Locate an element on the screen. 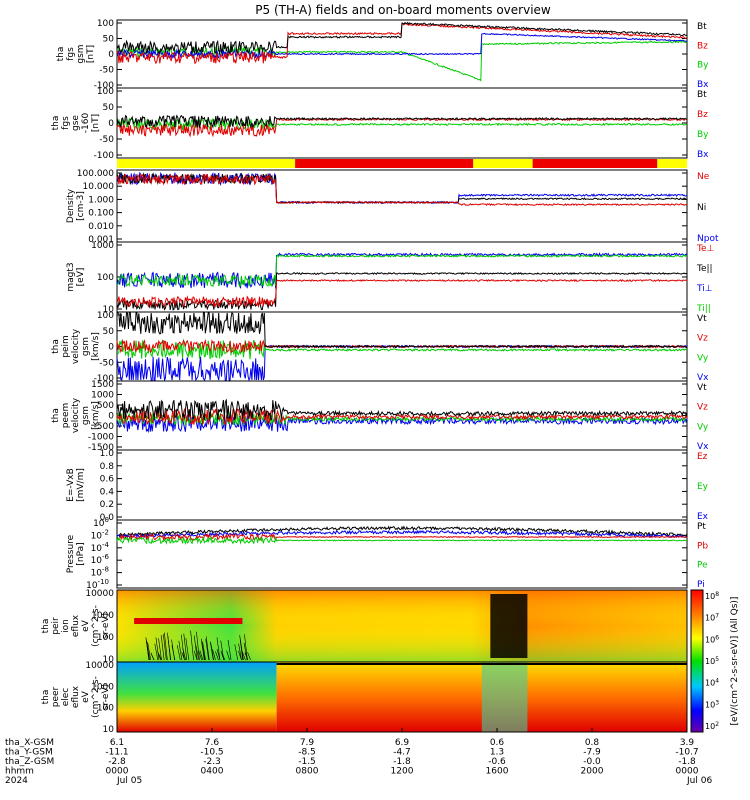 This screenshot has width=750, height=800. y-tick-label: 1000 is located at coordinates (102, 687).